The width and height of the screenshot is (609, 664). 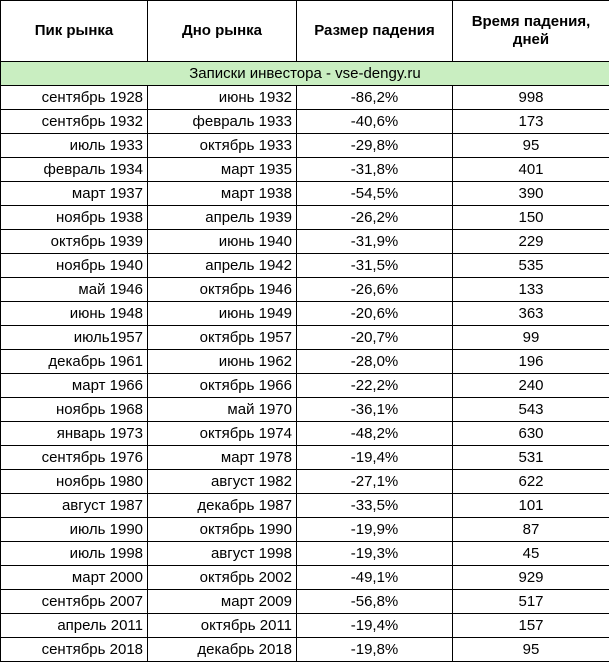 What do you see at coordinates (530, 97) in the screenshot?
I see `drop-days: 998` at bounding box center [530, 97].